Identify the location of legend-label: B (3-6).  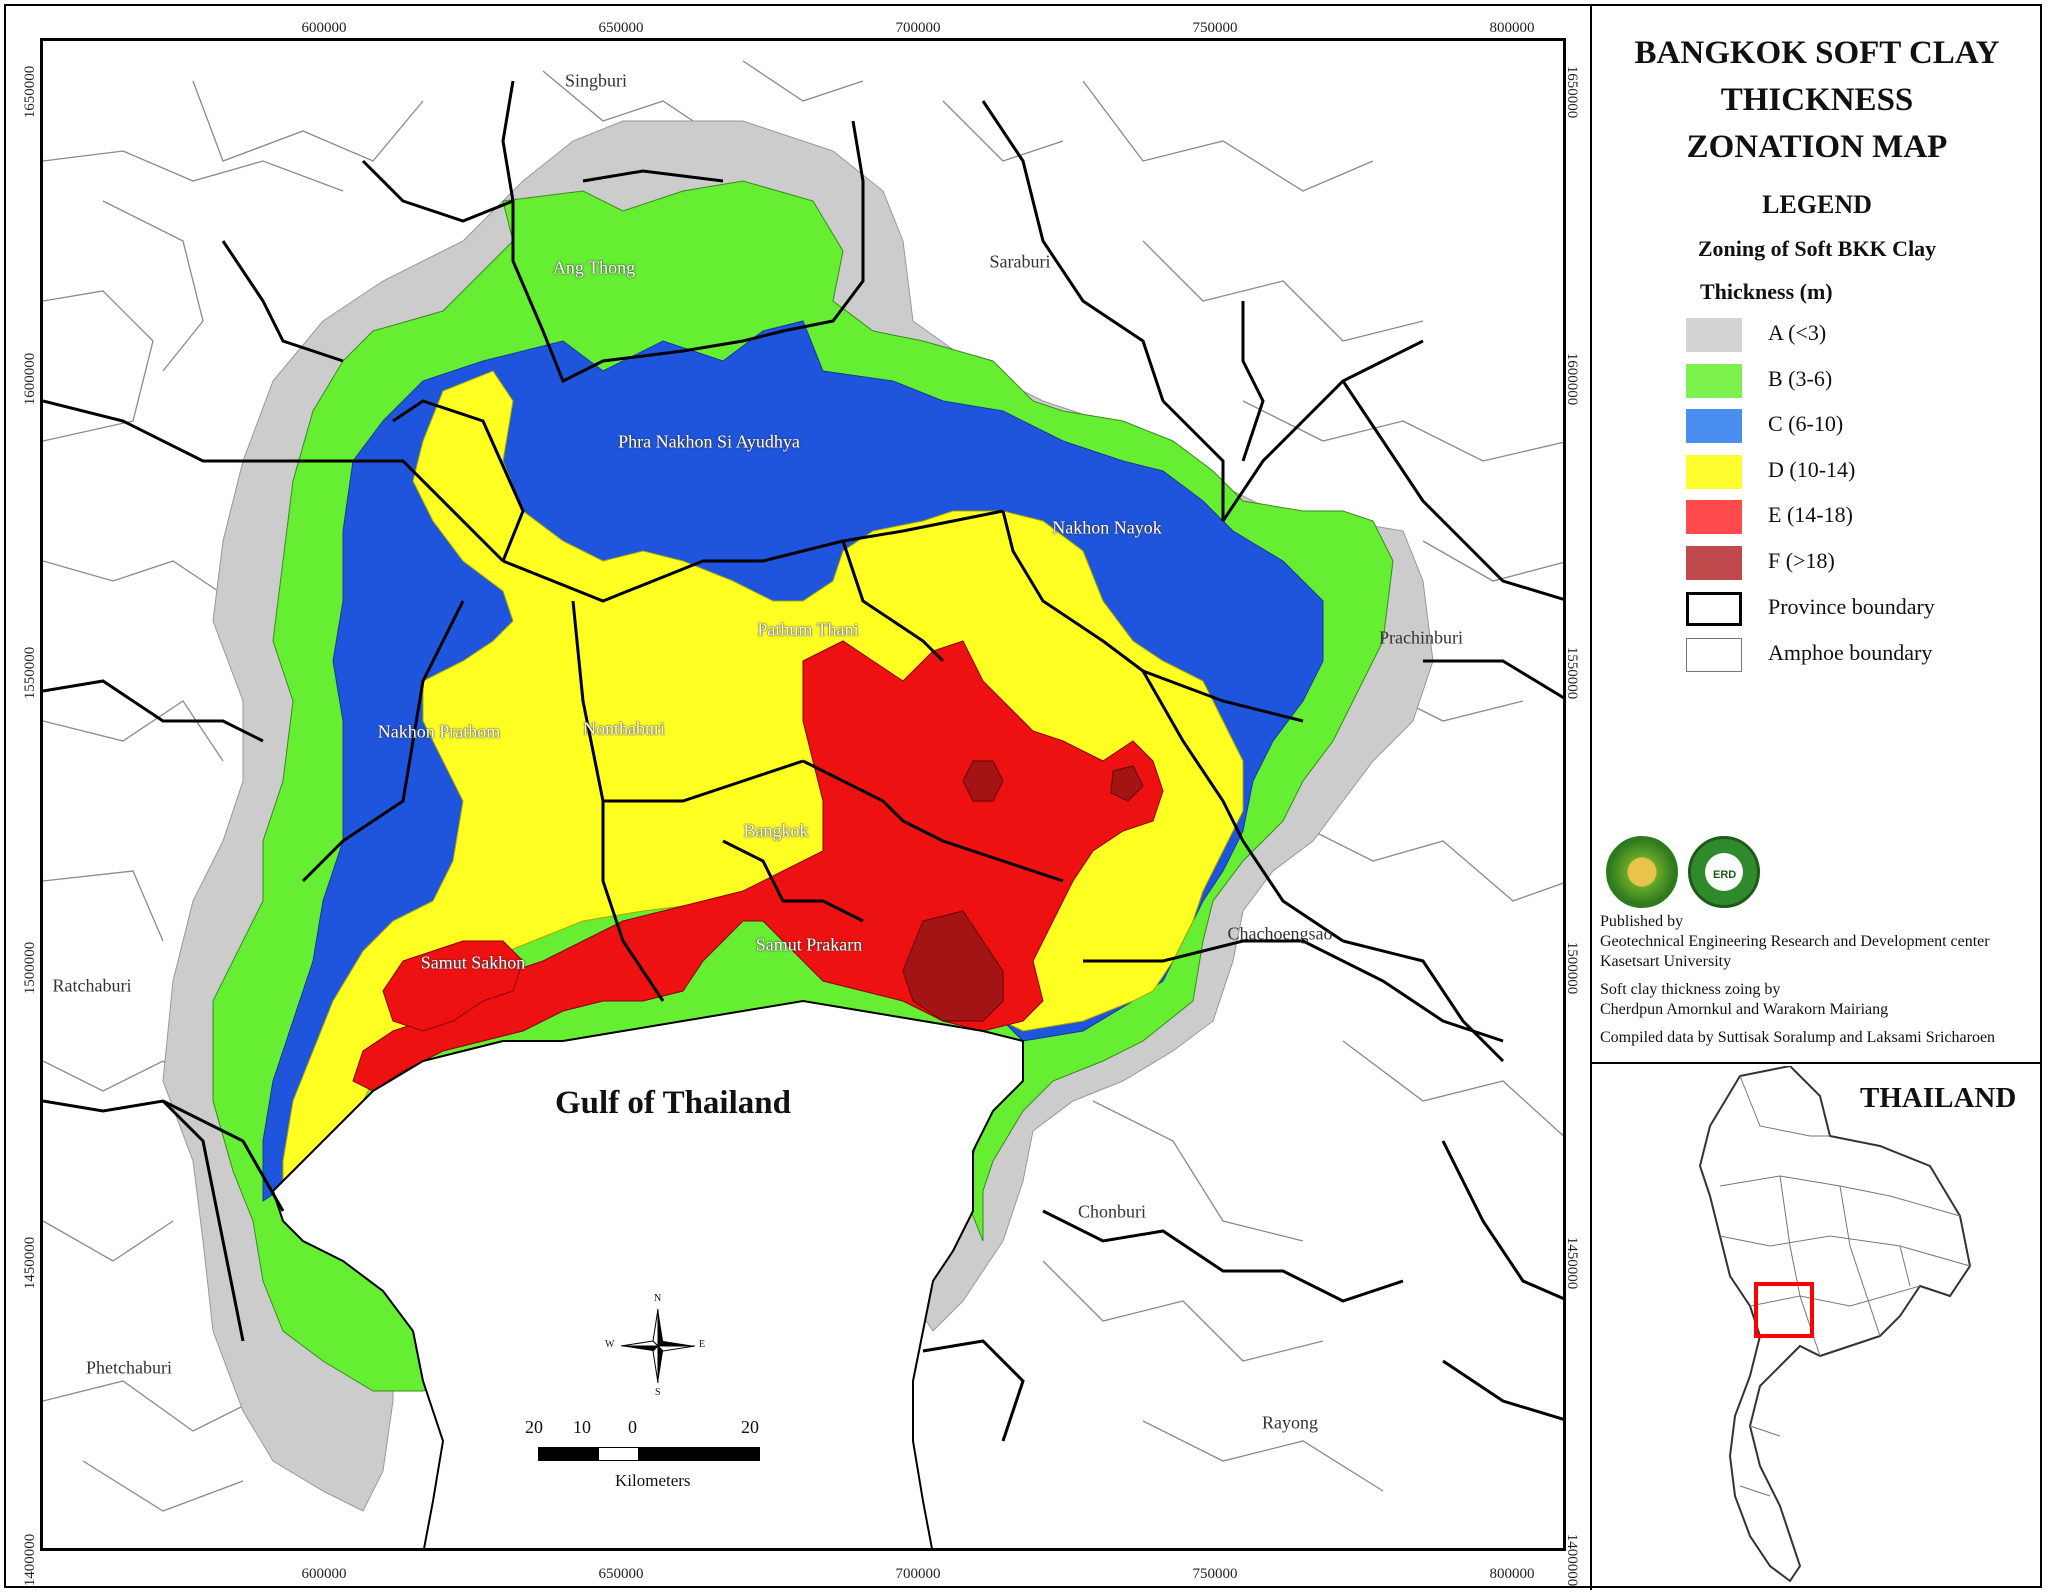
(1800, 378).